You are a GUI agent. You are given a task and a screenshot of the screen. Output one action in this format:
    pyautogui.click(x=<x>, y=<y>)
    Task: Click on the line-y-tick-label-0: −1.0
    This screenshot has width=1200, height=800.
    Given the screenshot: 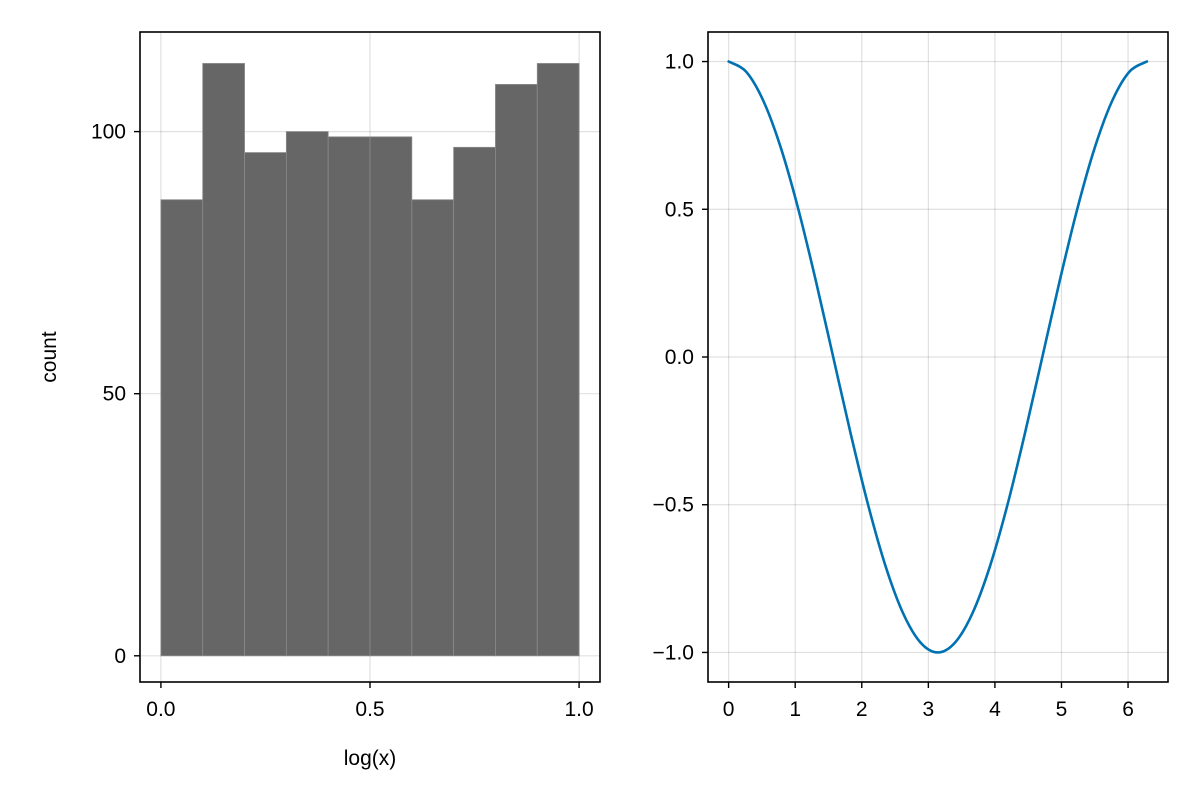 What is the action you would take?
    pyautogui.click(x=673, y=652)
    